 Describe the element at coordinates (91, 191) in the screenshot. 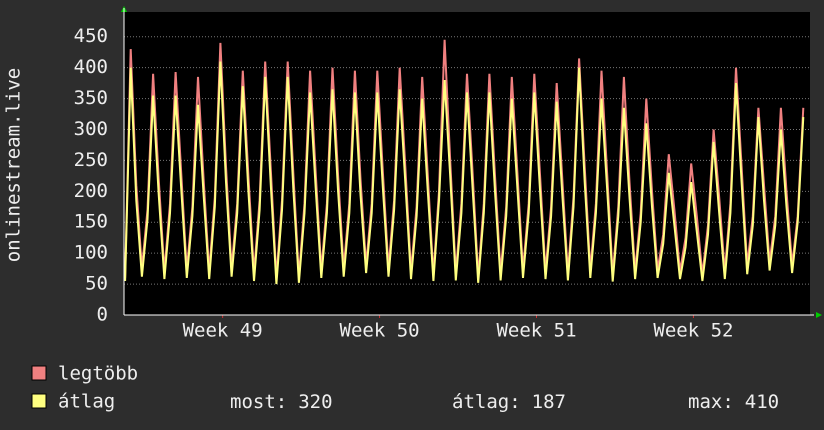

I see `y-tick-label: 200` at that location.